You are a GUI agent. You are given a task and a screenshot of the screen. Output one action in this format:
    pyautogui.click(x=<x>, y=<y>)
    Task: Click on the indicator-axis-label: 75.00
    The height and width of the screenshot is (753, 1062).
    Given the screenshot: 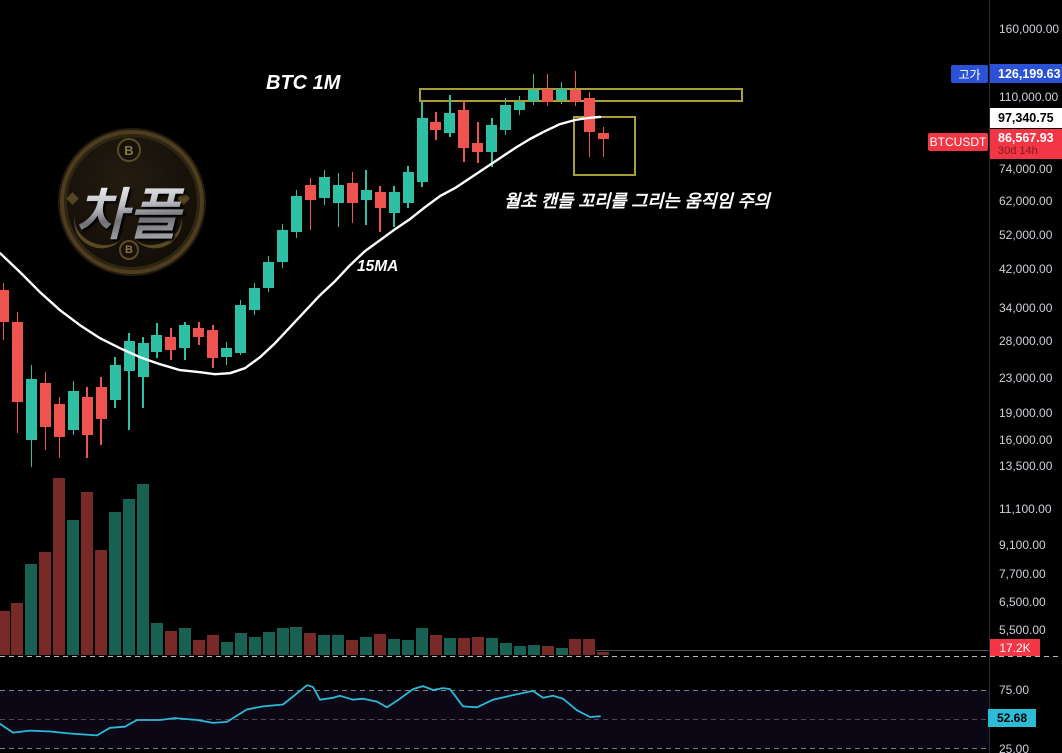 What is the action you would take?
    pyautogui.click(x=1014, y=690)
    